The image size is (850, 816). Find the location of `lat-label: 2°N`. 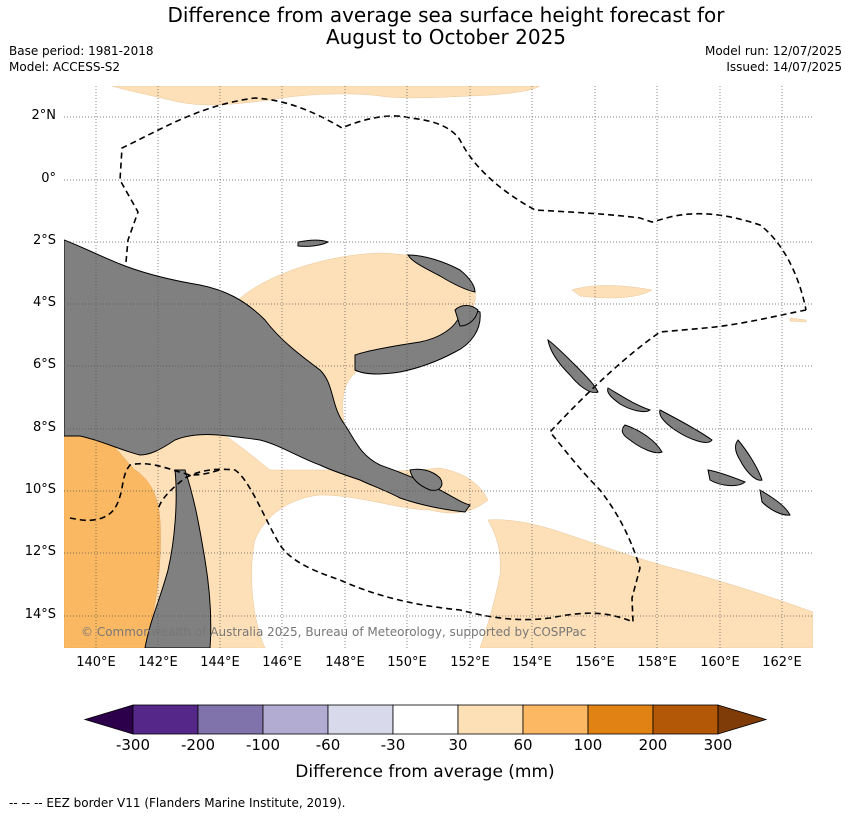

lat-label: 2°N is located at coordinates (44, 115).